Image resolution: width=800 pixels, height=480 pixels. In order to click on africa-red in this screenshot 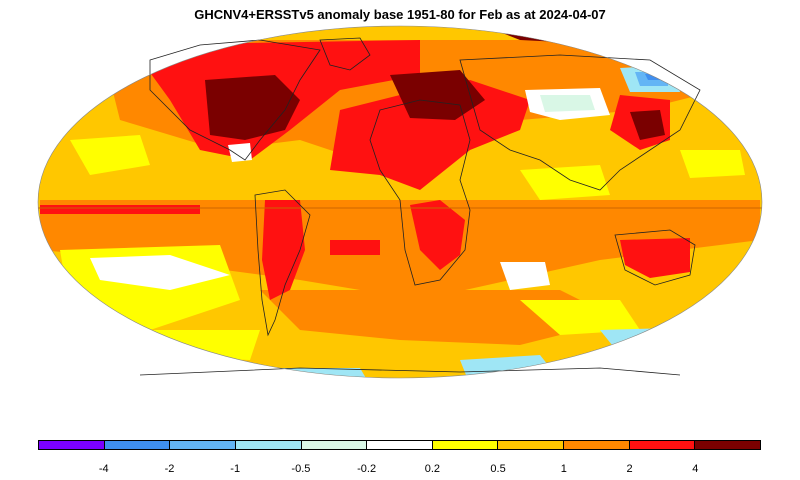, I will do `click(437, 235)`.